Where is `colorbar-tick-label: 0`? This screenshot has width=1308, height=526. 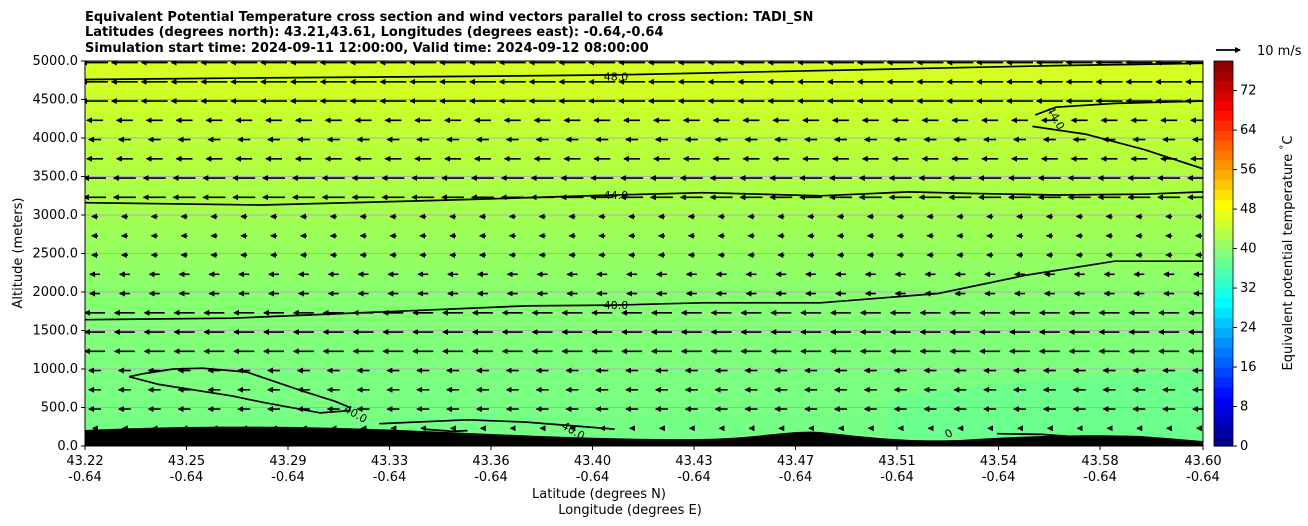 colorbar-tick-label: 0 is located at coordinates (1244, 446).